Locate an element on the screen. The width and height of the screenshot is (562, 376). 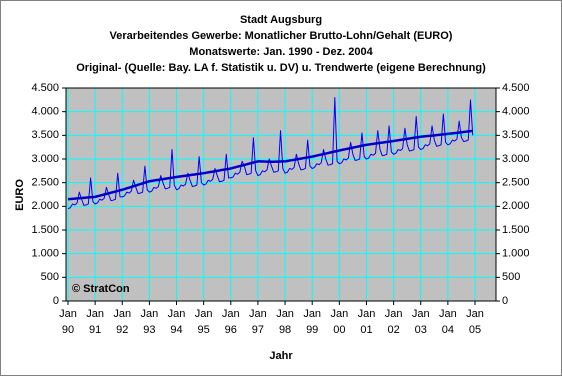
y2-tick-label: 0 is located at coordinates (505, 301).